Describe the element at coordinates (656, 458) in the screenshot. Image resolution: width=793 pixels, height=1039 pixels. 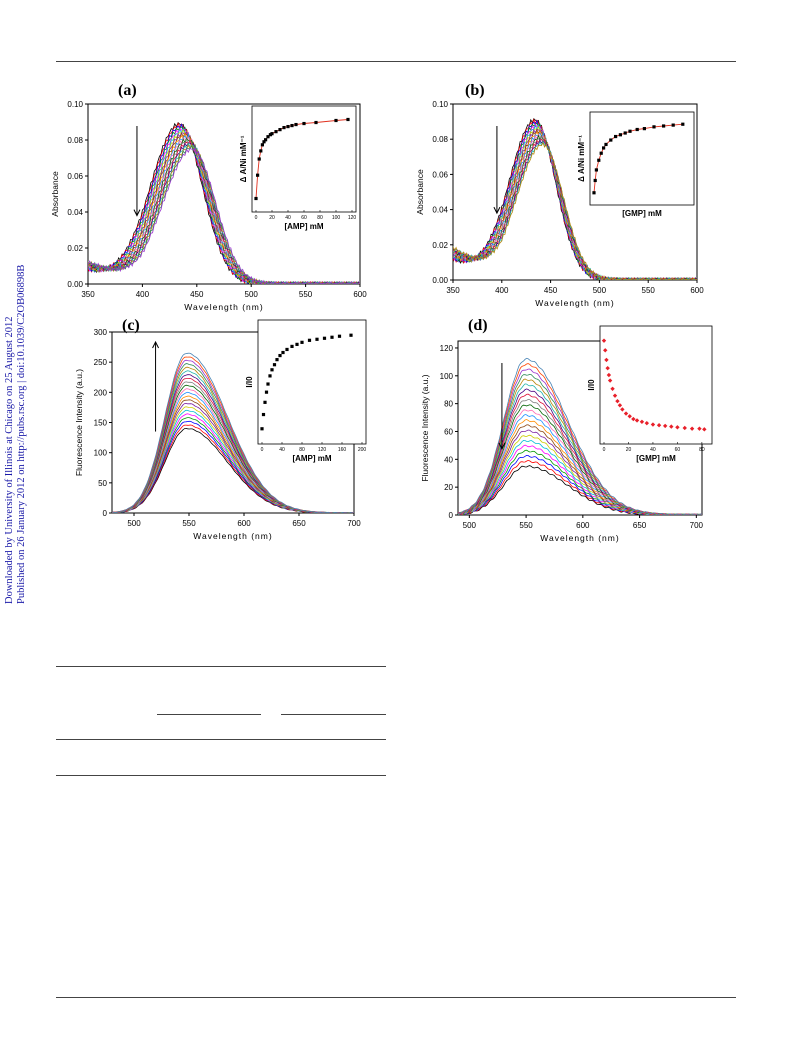
I see `inset-x-axis-label: [GMP] mM` at that location.